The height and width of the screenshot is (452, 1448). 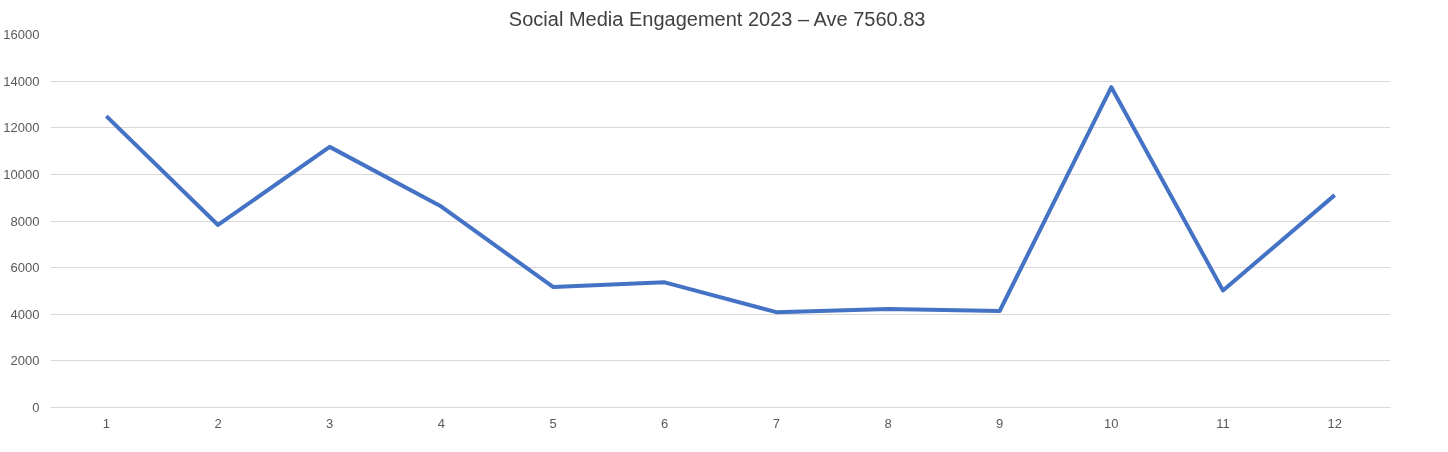 What do you see at coordinates (1000, 423) in the screenshot?
I see `x-tick-label: 9` at bounding box center [1000, 423].